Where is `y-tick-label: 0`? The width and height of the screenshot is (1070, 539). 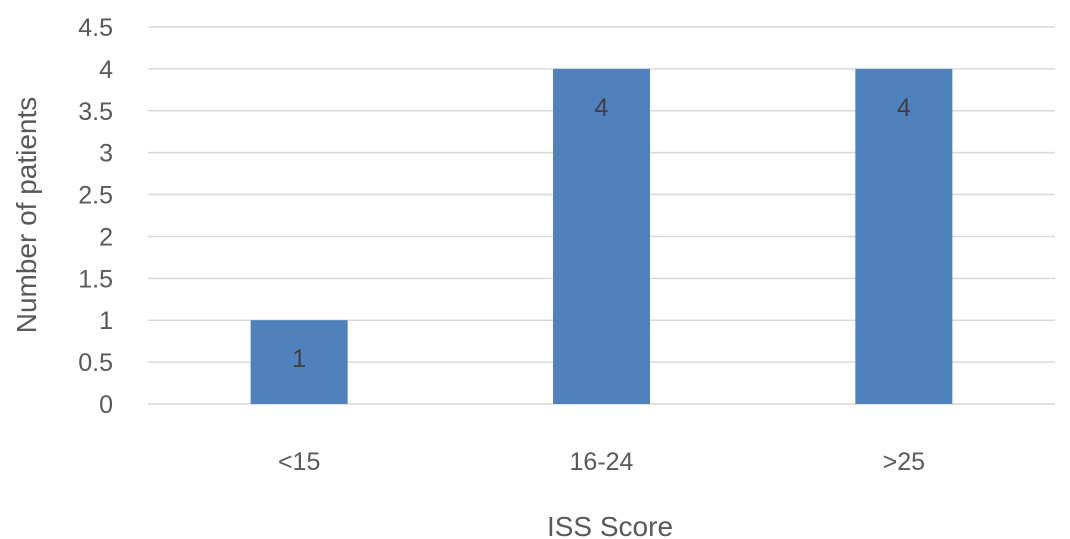 y-tick-label: 0 is located at coordinates (106, 405).